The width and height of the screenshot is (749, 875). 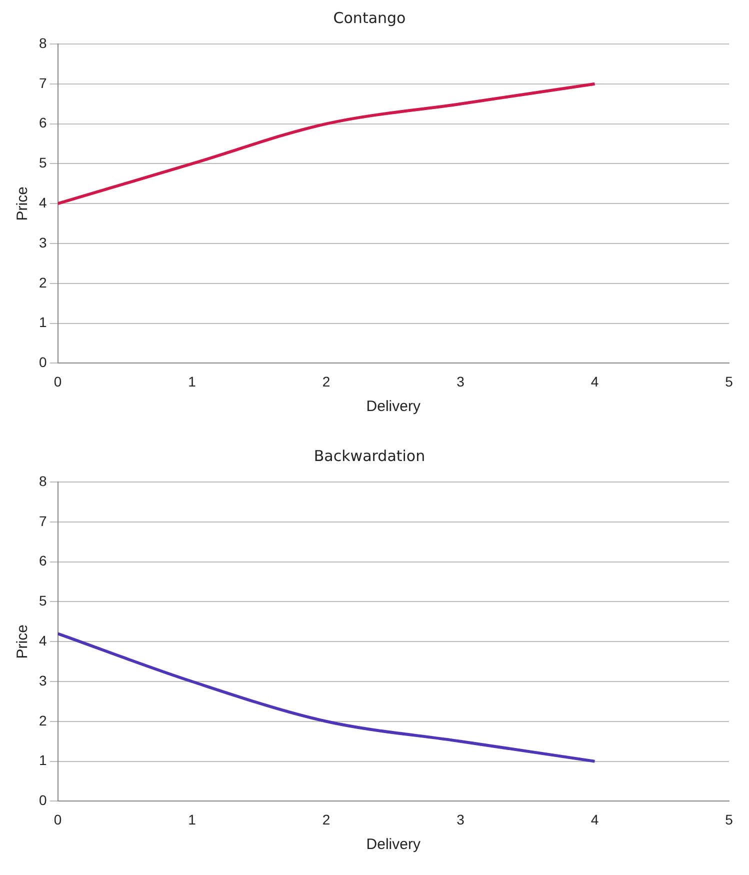 I want to click on chart-title: Backwardation, so click(x=370, y=455).